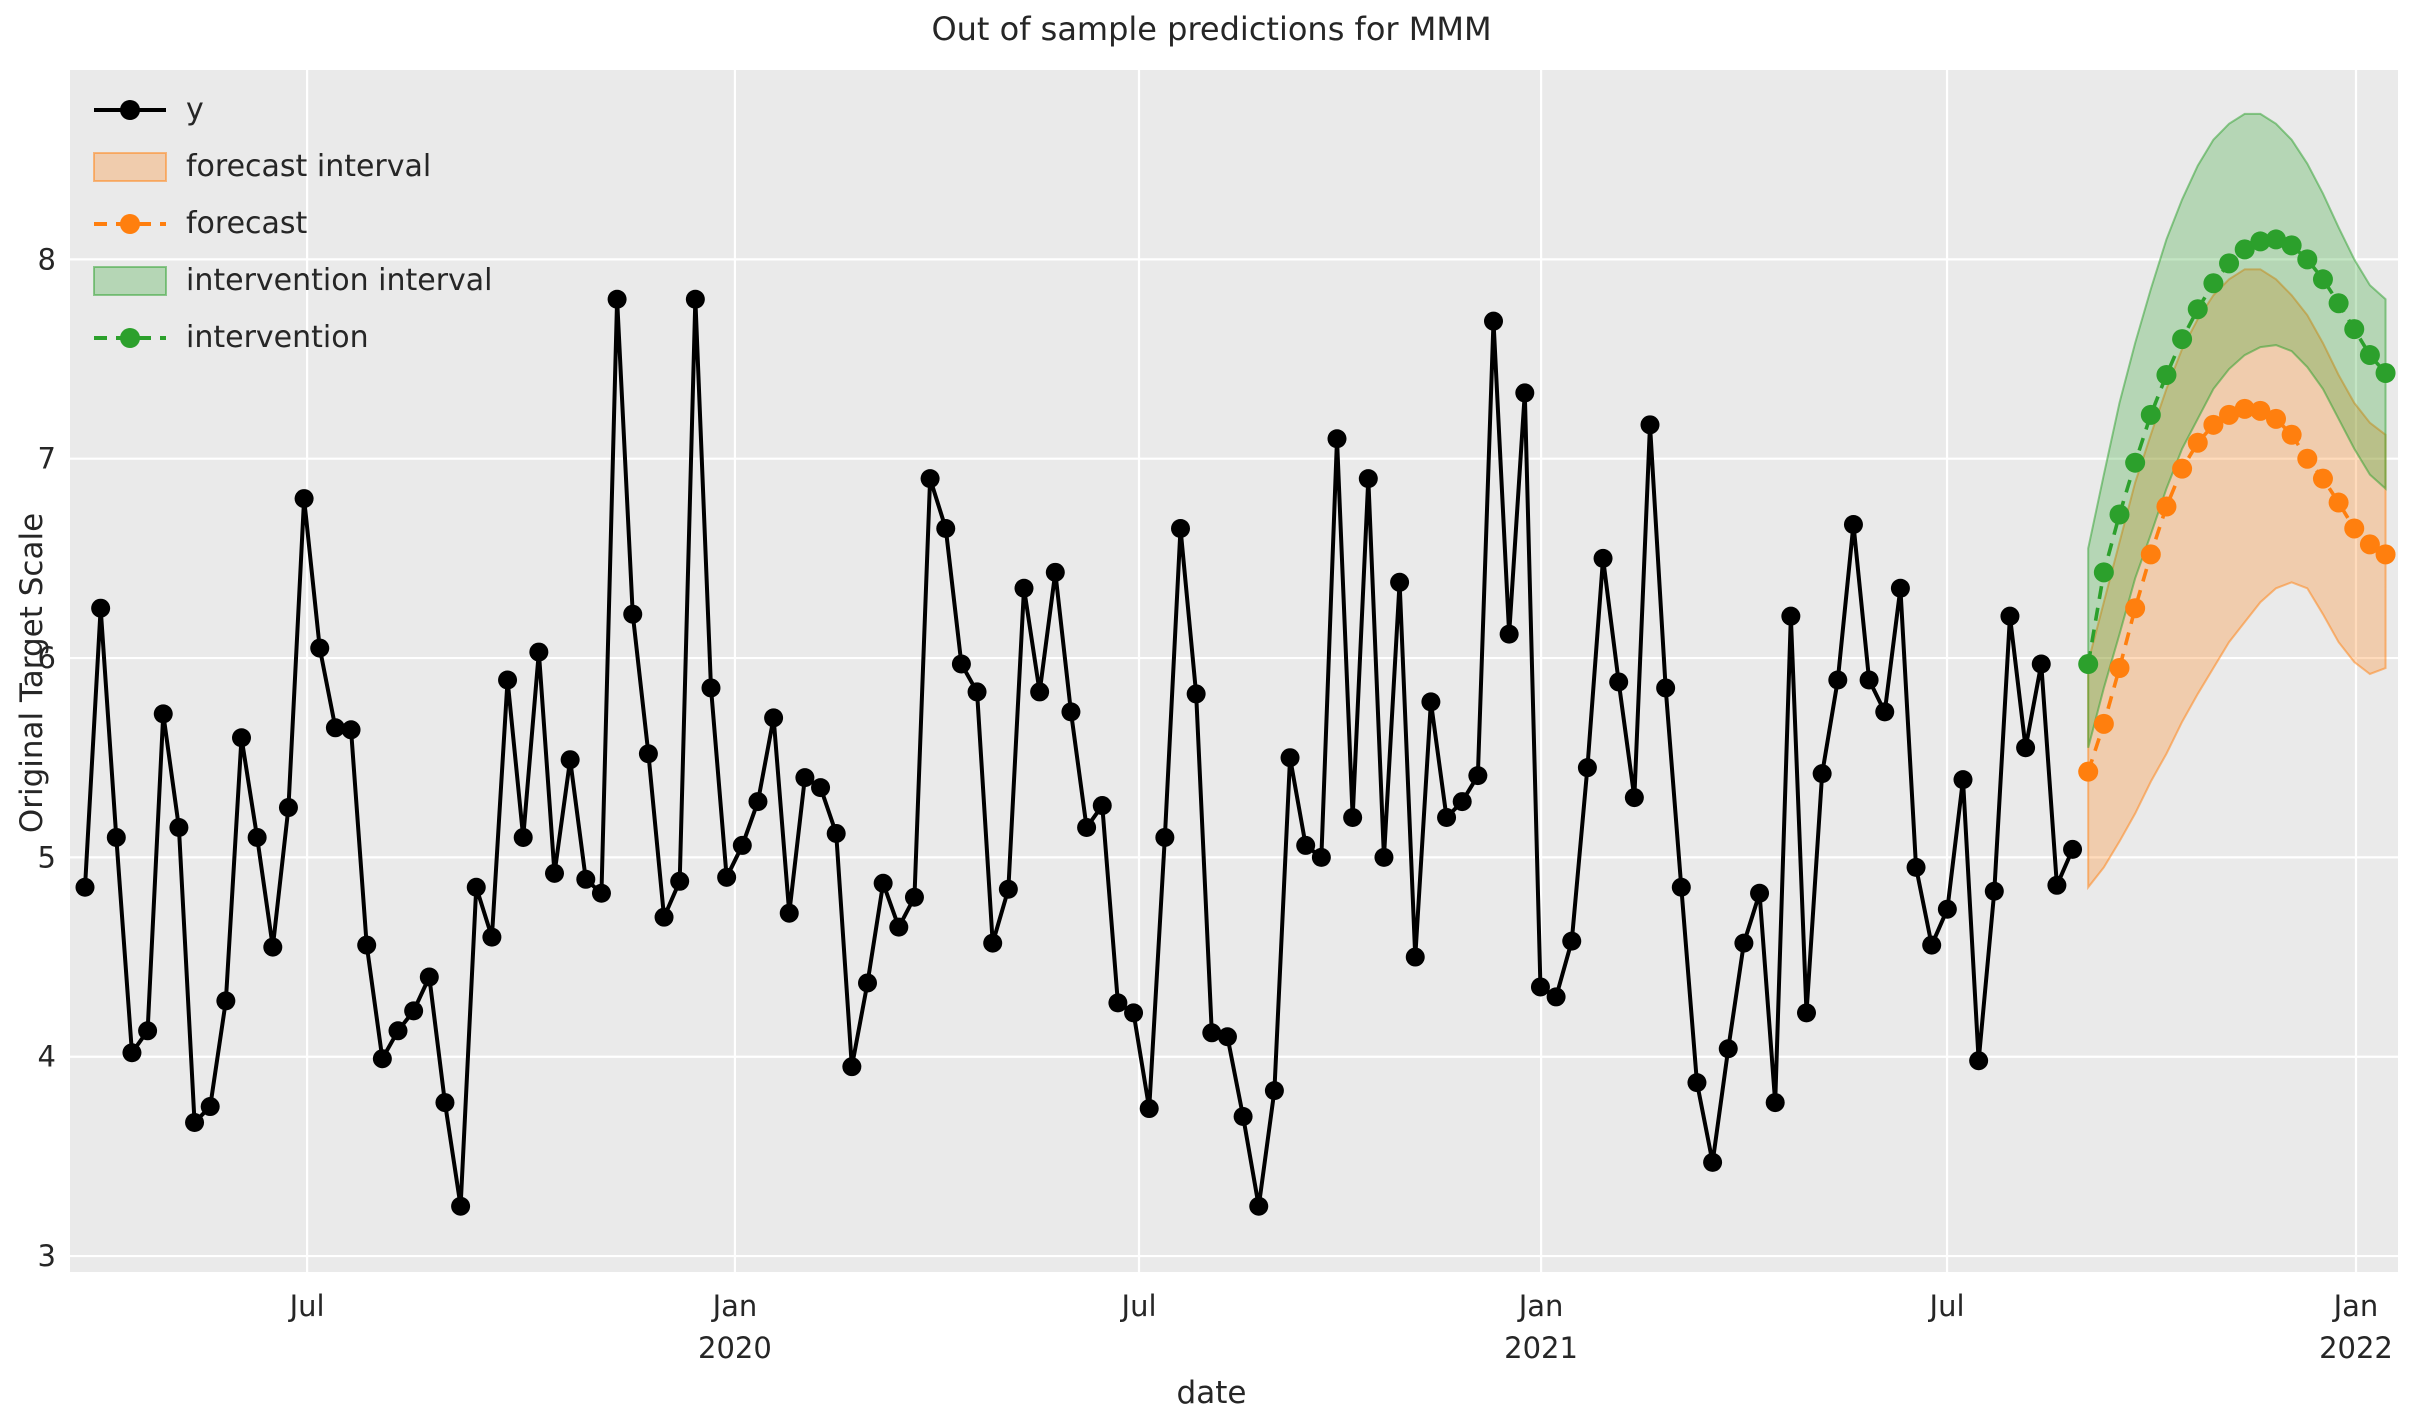 This screenshot has width=2423, height=1423. What do you see at coordinates (292, 281) in the screenshot?
I see `legend-item-intervention-interval: intervention interval` at bounding box center [292, 281].